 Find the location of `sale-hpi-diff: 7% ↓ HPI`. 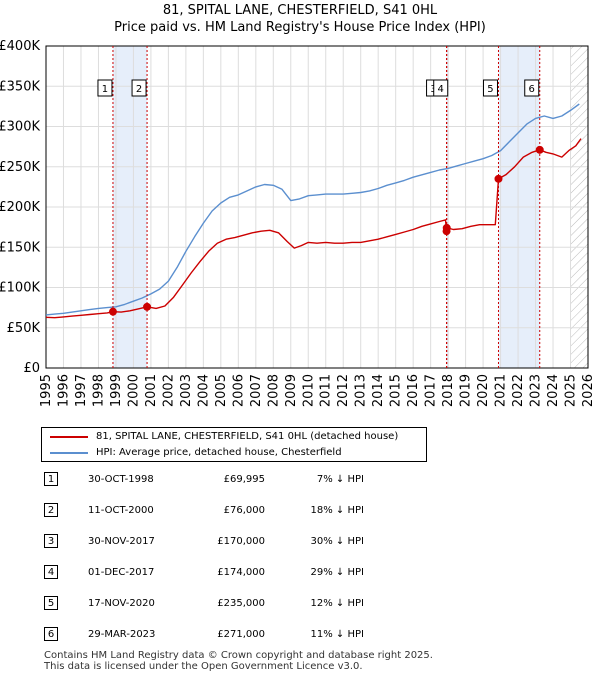

sale-hpi-diff: 7% ↓ HPI is located at coordinates (340, 479).